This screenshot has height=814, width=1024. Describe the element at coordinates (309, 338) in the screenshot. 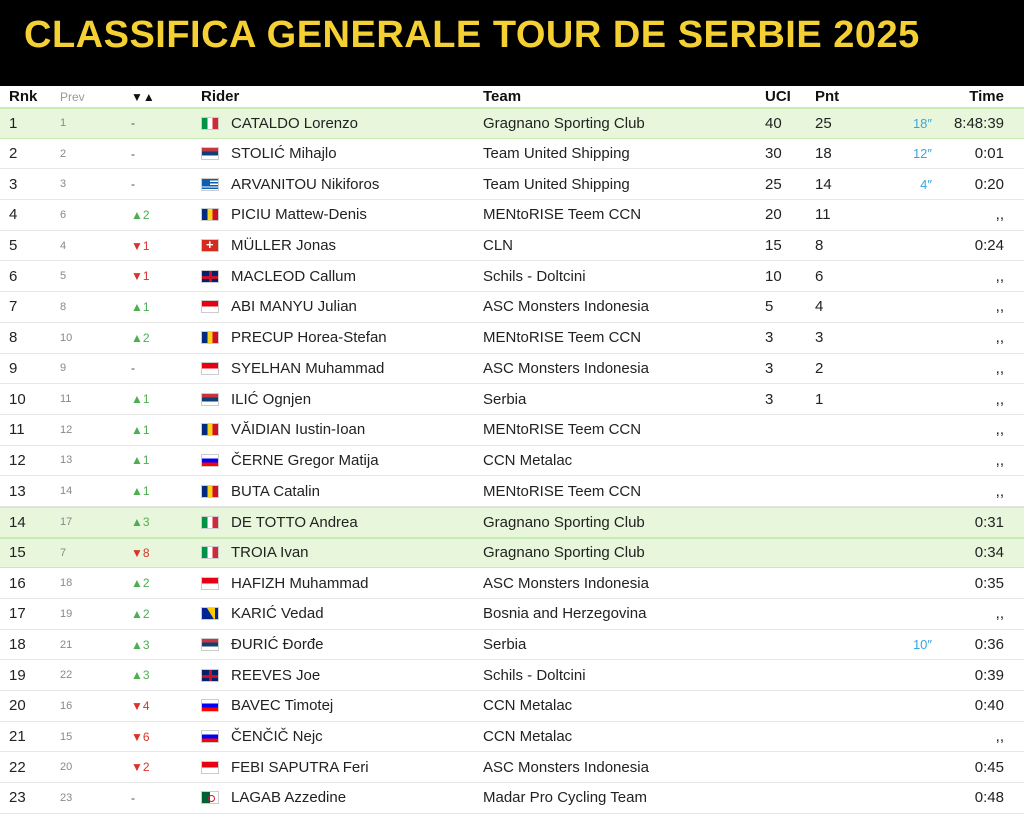

I see `rider-name: PRECUP Horea-Stefan` at that location.